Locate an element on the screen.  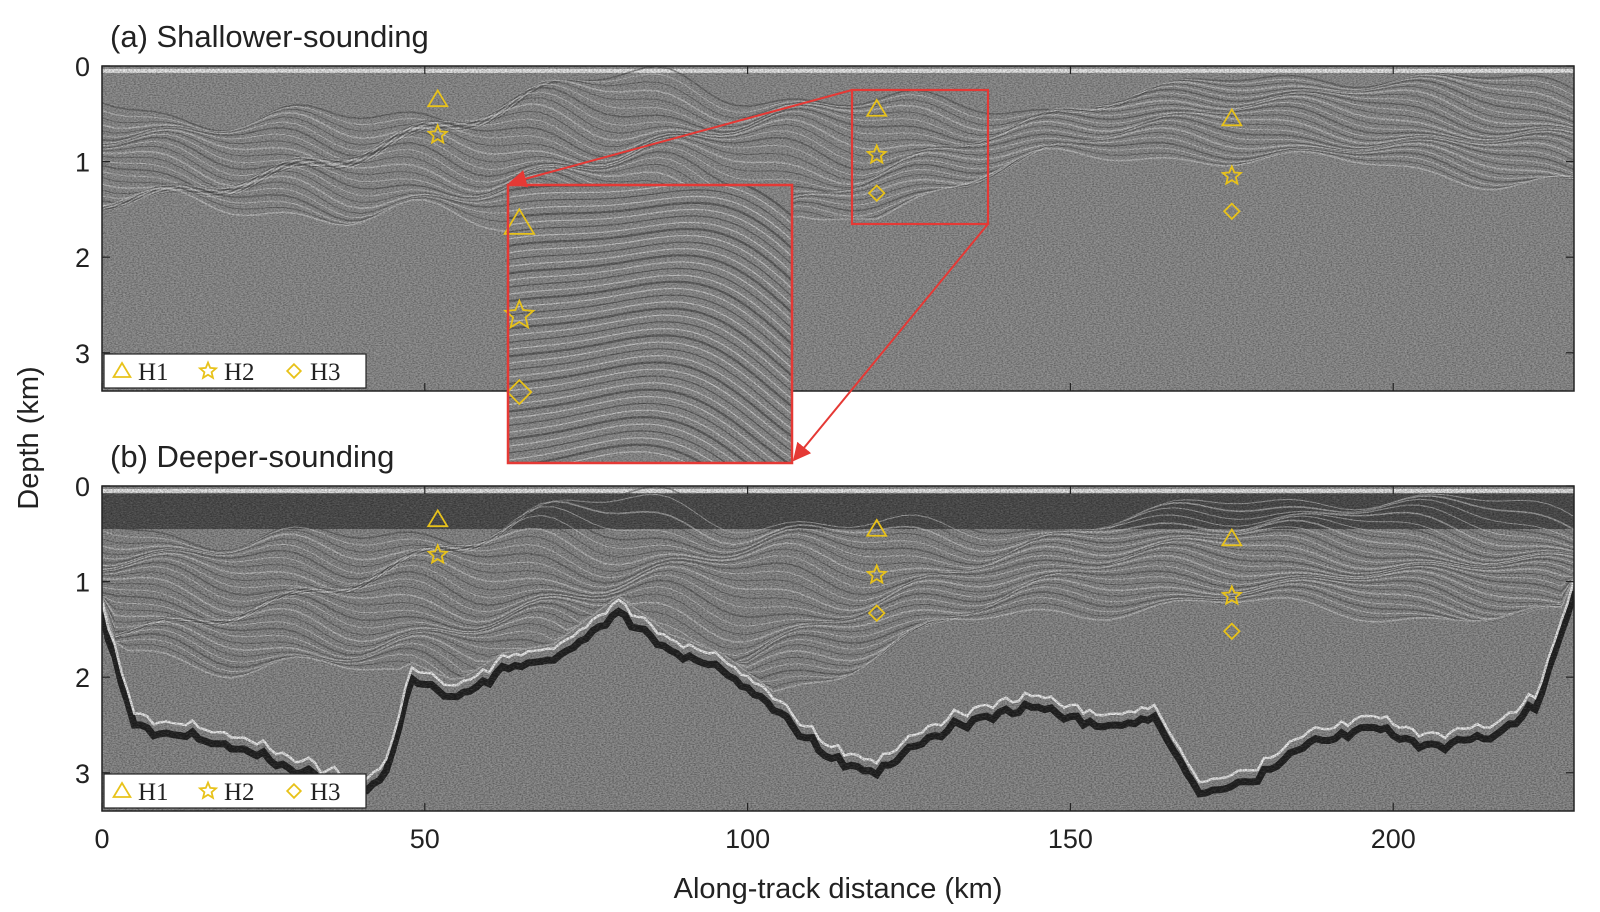
x-tick-label: 150 is located at coordinates (1070, 839).